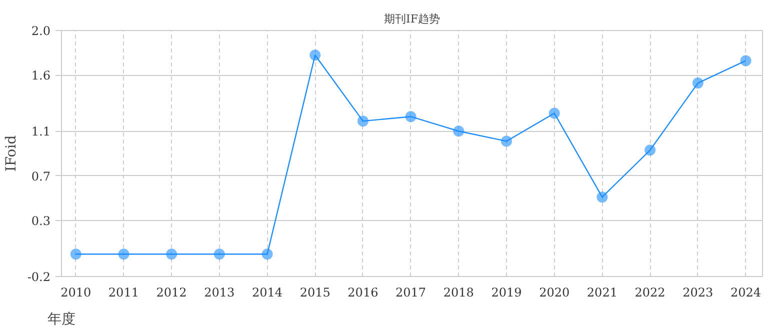 This screenshot has height=330, width=782. Describe the element at coordinates (554, 293) in the screenshot. I see `x-tick-label: 2020` at that location.